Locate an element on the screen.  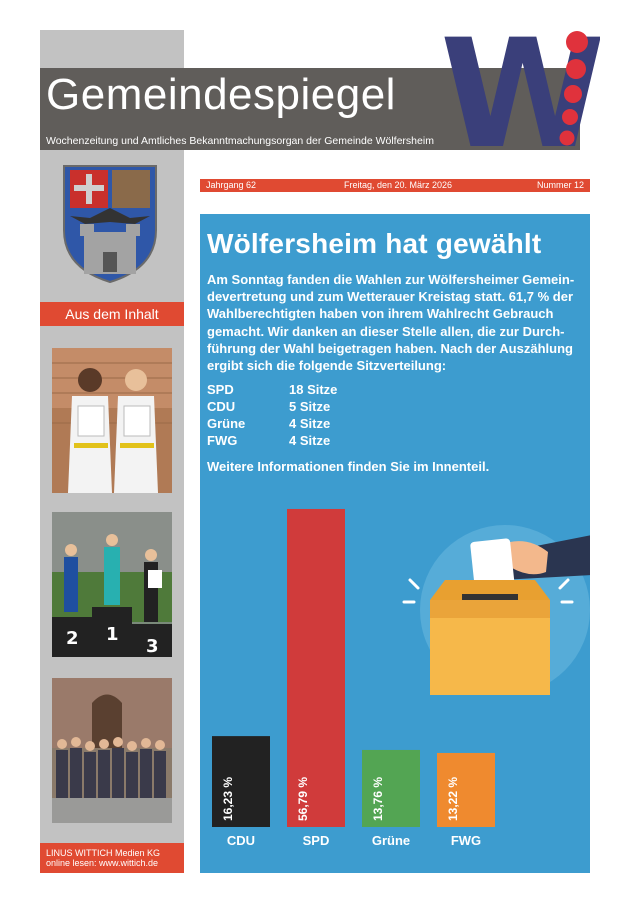
category-label: Grüne is located at coordinates (391, 840).